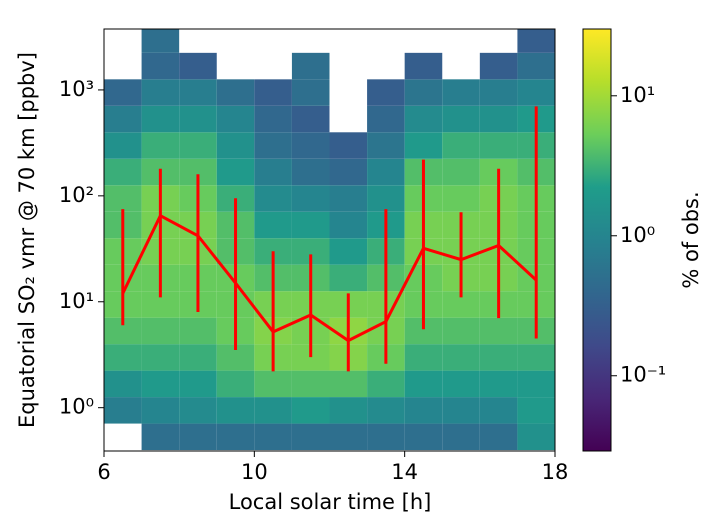  What do you see at coordinates (27, 240) in the screenshot?
I see `y-axis-title: Equatorial SO₂ vmr @ 70 km [ppbv]` at bounding box center [27, 240].